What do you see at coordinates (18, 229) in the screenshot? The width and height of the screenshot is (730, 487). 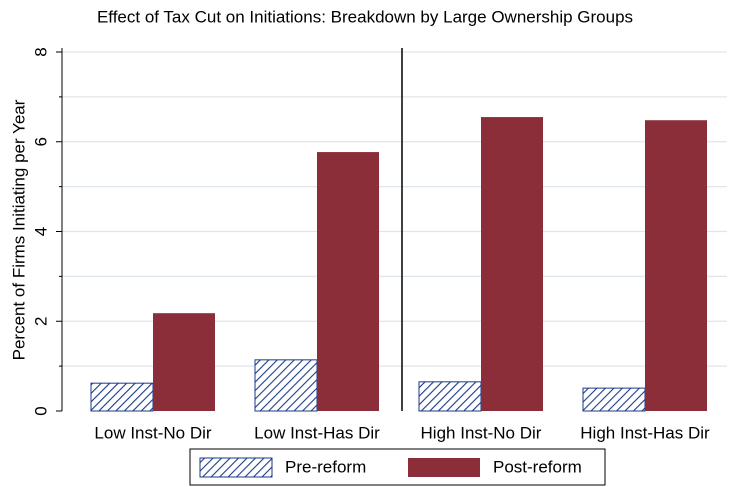 I see `y-axis-label: Percent of Firms Initiating per Year` at bounding box center [18, 229].